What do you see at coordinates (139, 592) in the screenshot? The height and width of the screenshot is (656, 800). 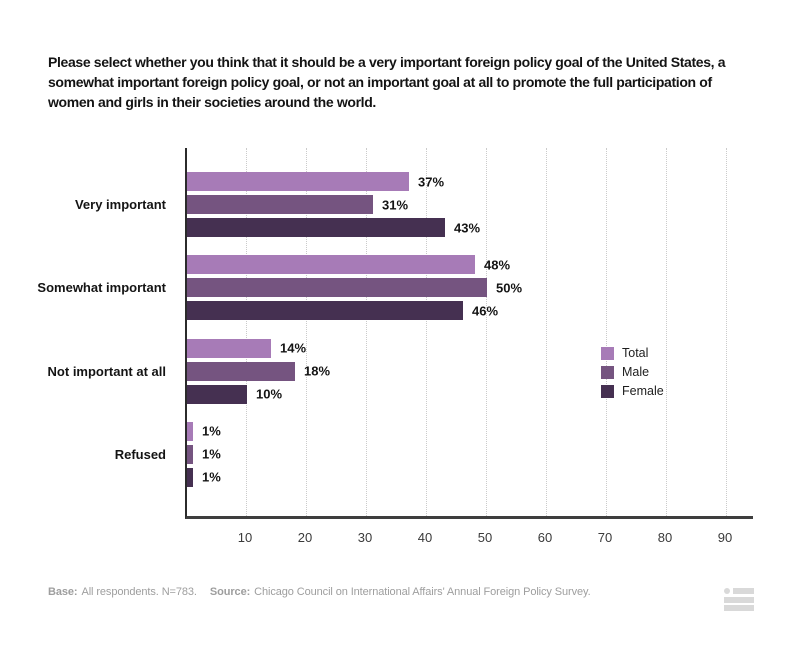 I see `base-text: All respondents. N=783.` at bounding box center [139, 592].